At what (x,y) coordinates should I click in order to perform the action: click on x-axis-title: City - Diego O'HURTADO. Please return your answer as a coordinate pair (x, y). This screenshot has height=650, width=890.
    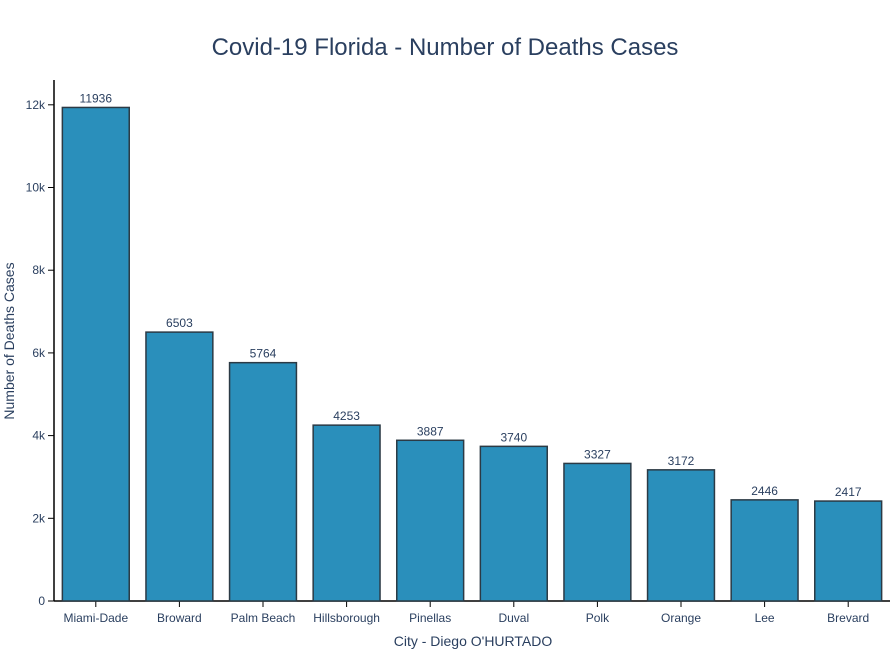
    Looking at the image, I should click on (473, 641).